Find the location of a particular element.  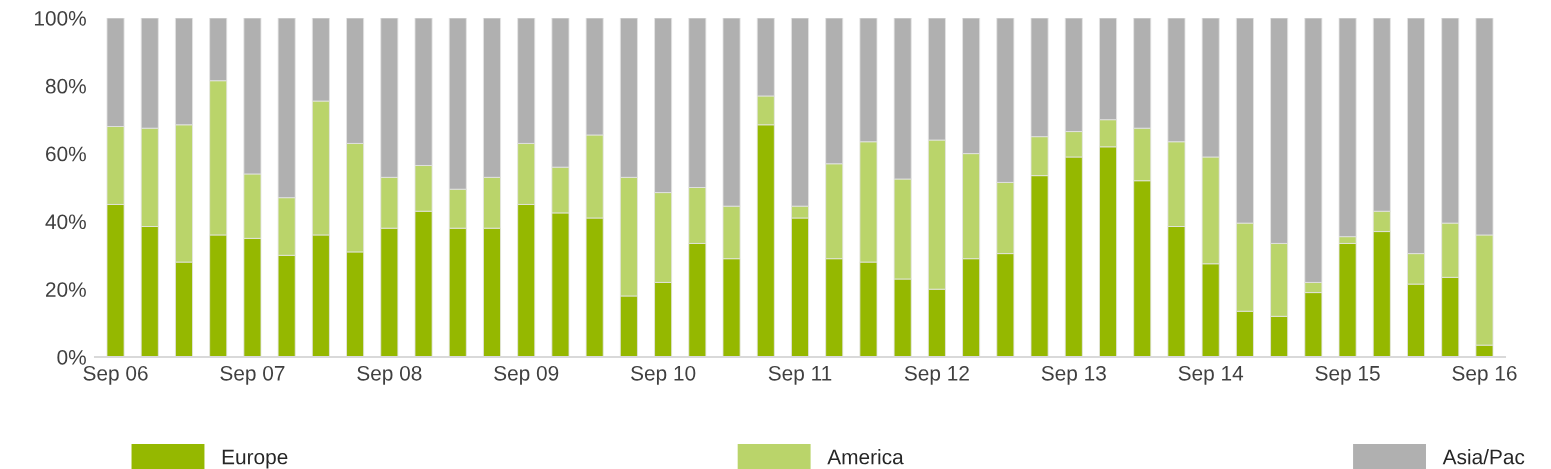

x-tick-label: Sep 08 is located at coordinates (389, 375).